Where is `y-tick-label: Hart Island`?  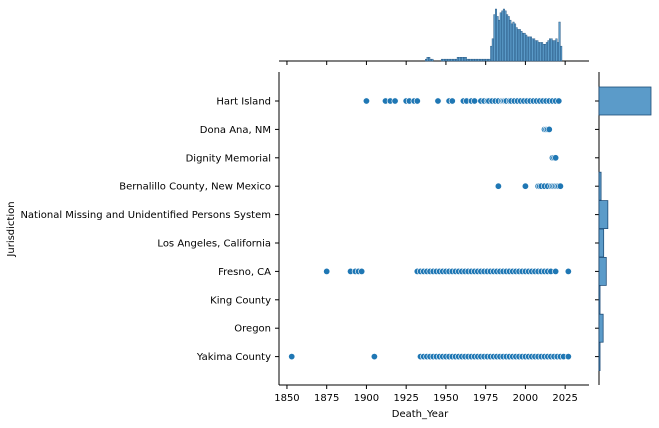
y-tick-label: Hart Island is located at coordinates (243, 102).